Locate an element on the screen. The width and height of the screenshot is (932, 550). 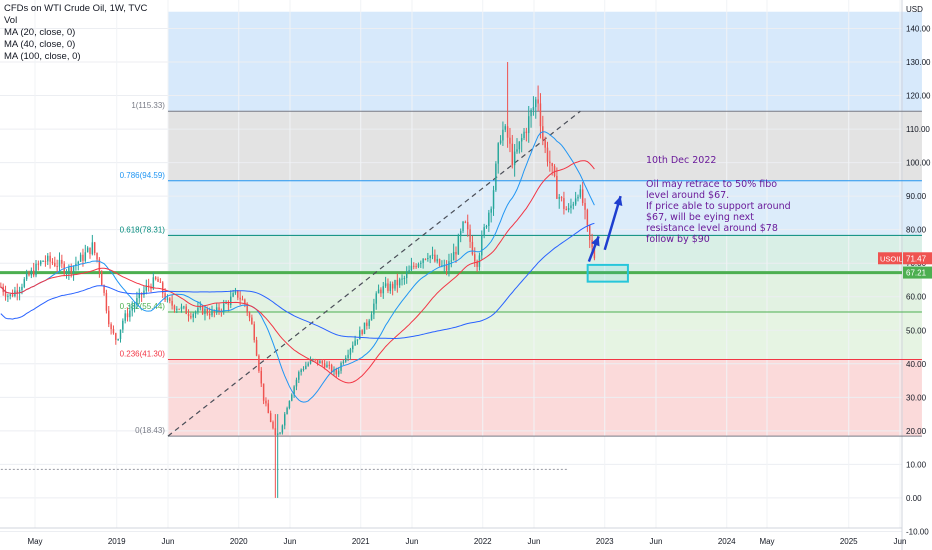
y-tick-label: 50.00 is located at coordinates (916, 330).